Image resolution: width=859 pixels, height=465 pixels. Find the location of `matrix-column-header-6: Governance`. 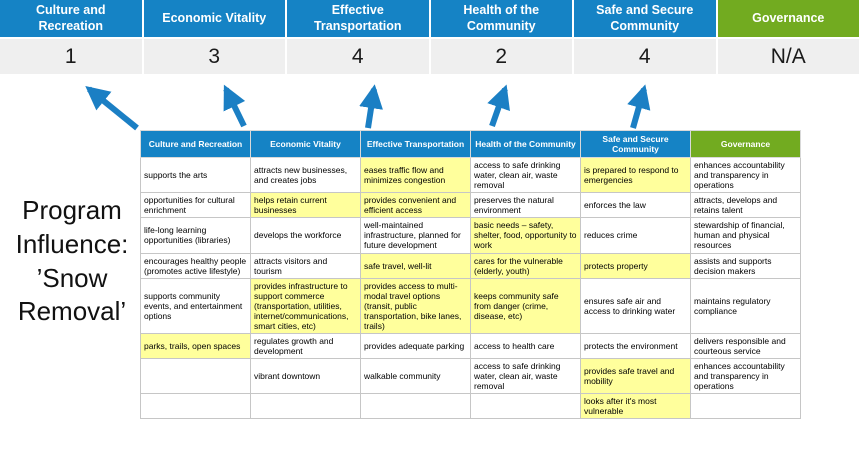

matrix-column-header-6: Governance is located at coordinates (745, 144).